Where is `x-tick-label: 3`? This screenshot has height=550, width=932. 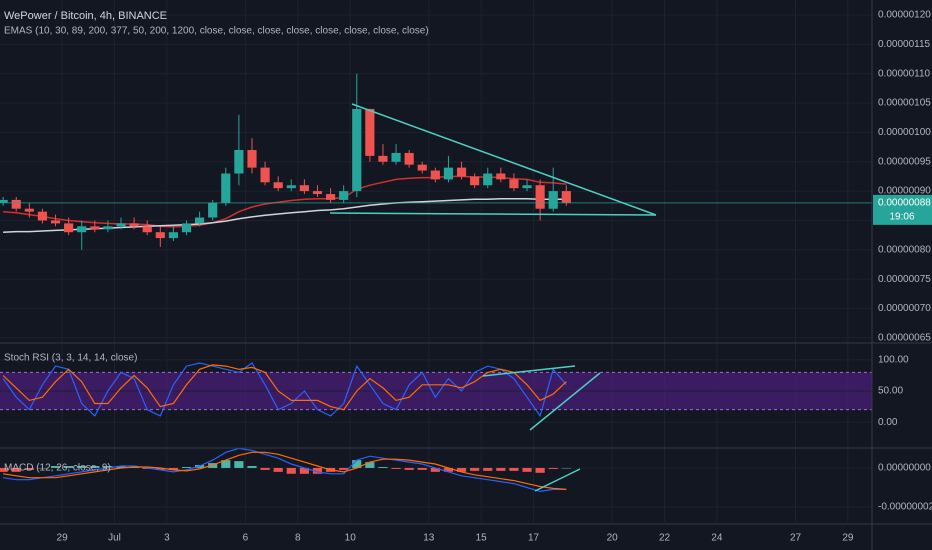 x-tick-label: 3 is located at coordinates (167, 538).